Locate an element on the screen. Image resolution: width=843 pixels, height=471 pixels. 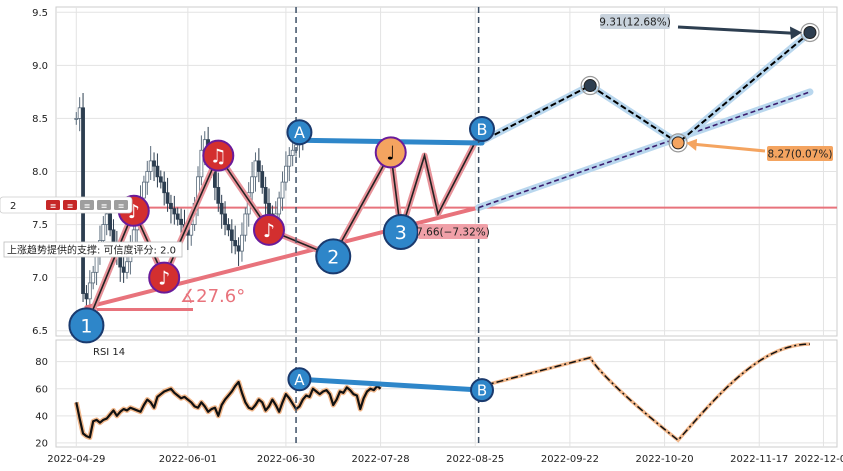
rsi-marker-a is located at coordinates (299, 379).